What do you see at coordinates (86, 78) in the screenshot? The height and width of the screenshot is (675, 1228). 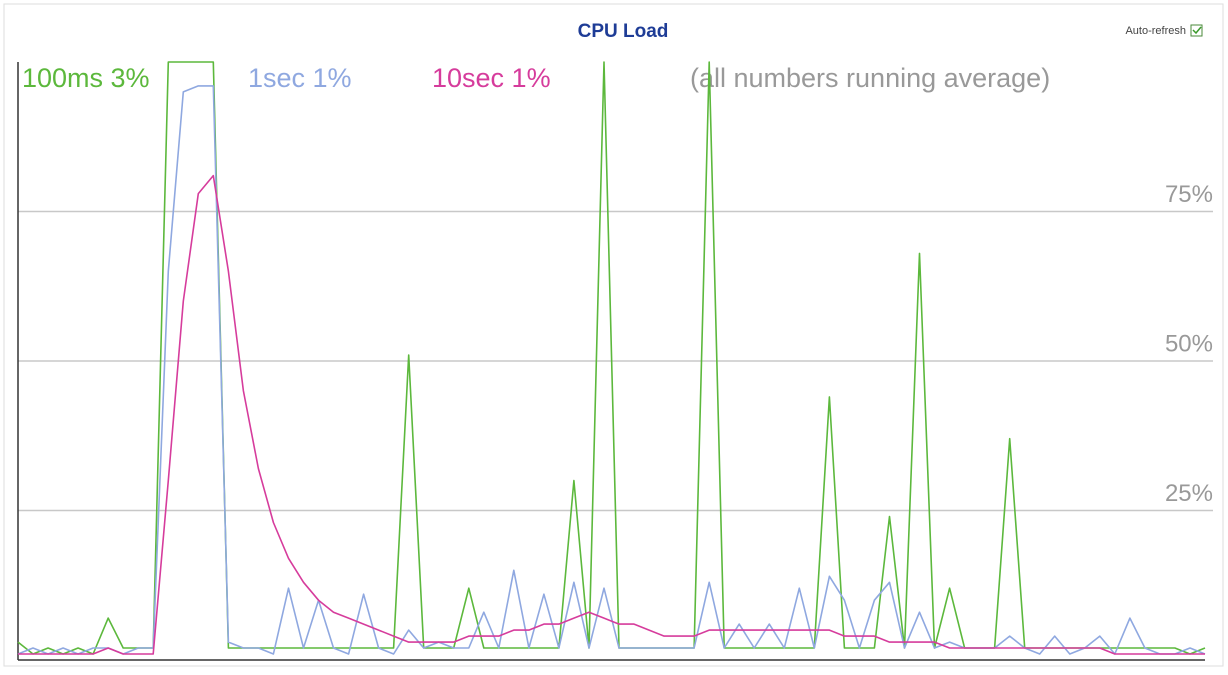 I see `legend-label: 100ms 3%` at bounding box center [86, 78].